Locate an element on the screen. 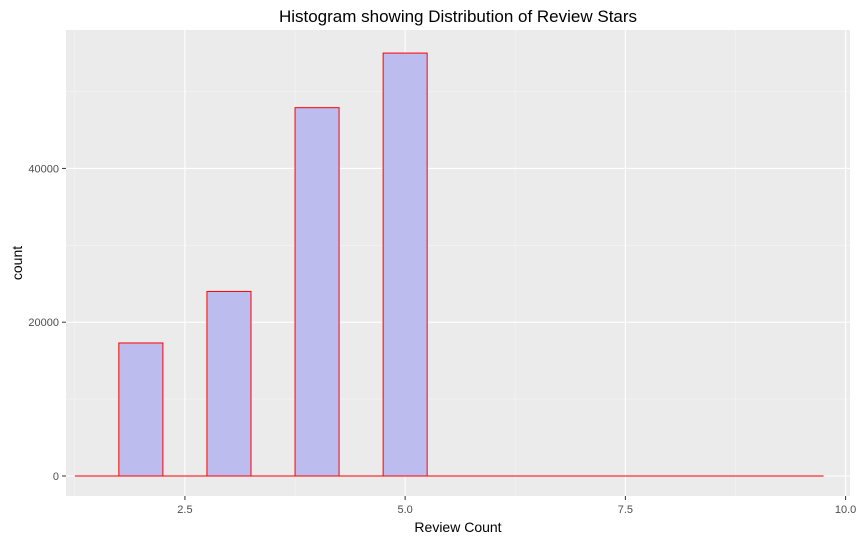 Image resolution: width=860 pixels, height=547 pixels. y-tick-label: 0 is located at coordinates (56, 477).